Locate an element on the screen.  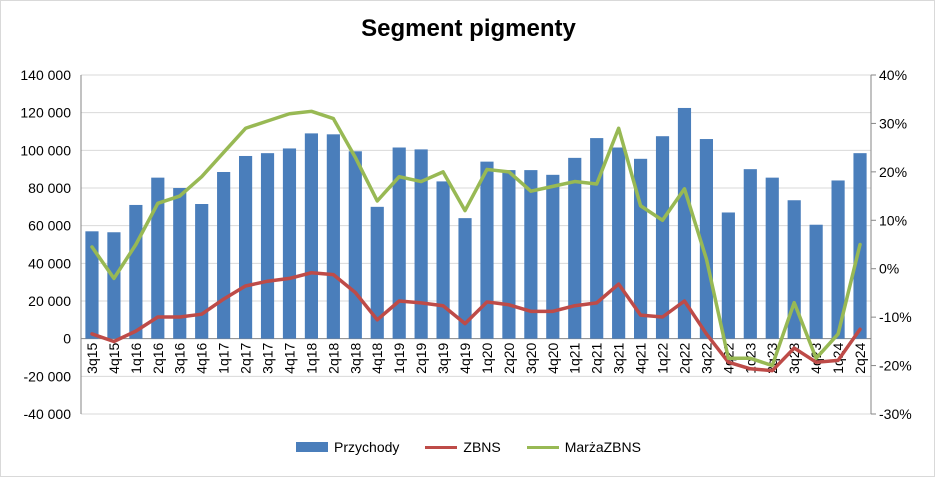
x-tick-label: 4q16 is located at coordinates (202, 357).